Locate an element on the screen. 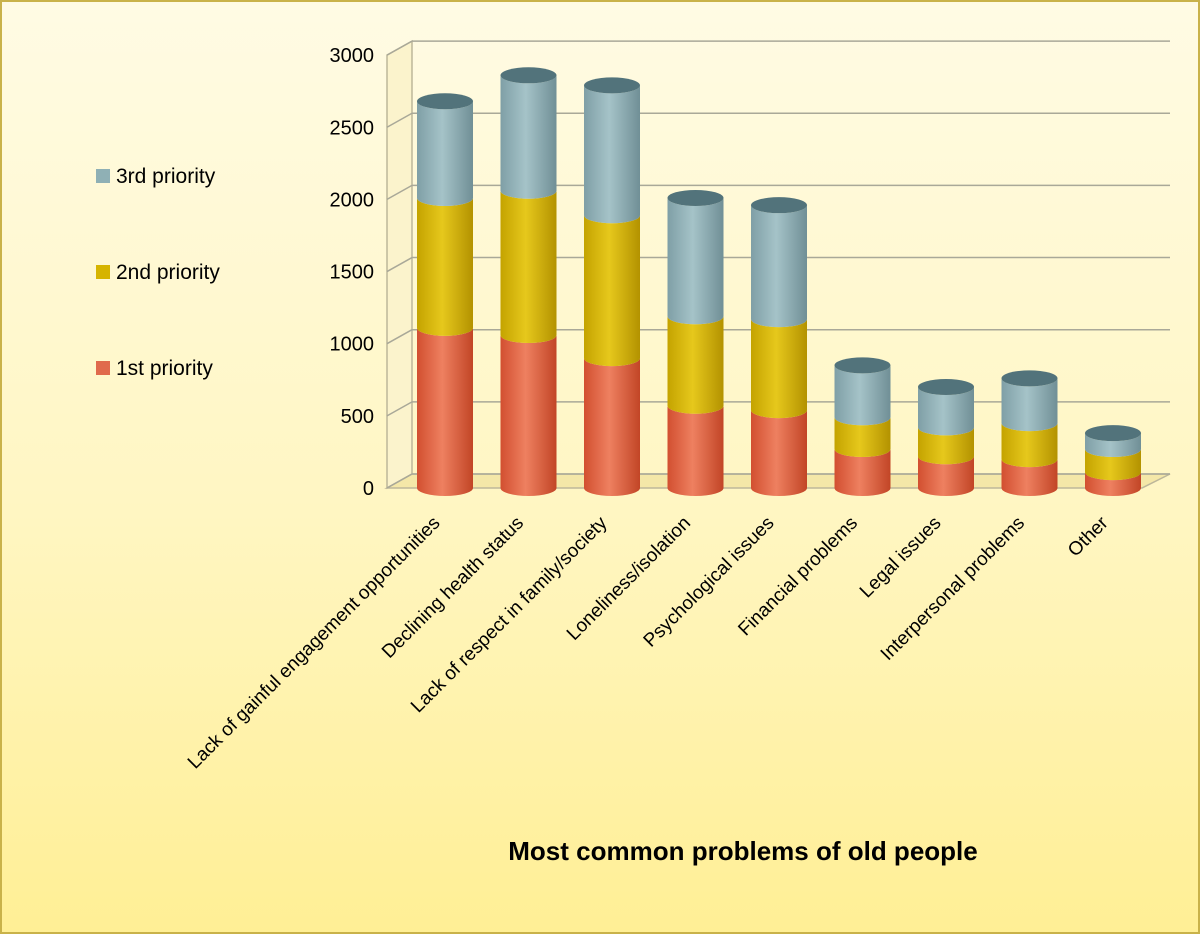 This screenshot has height=934, width=1200. legend-item: 3rd priority is located at coordinates (156, 176).